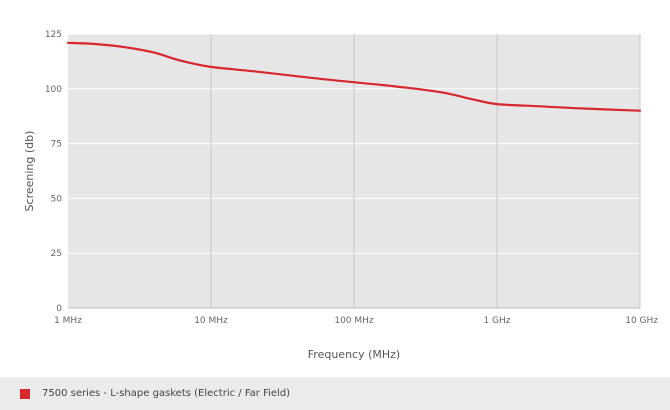 The height and width of the screenshot is (410, 670). What do you see at coordinates (53, 90) in the screenshot?
I see `y-tick-label: 100` at bounding box center [53, 90].